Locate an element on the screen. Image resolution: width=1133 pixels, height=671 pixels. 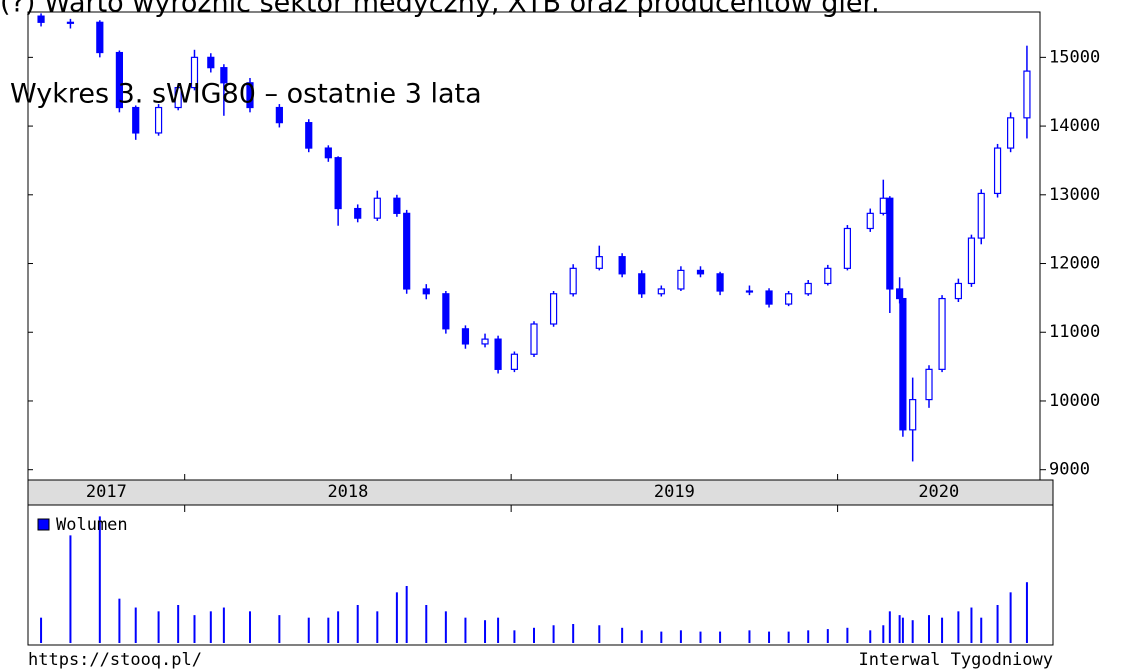
chart-title: Wykres 3. sWIG80 – ostatnie 3 lata is located at coordinates (246, 94).